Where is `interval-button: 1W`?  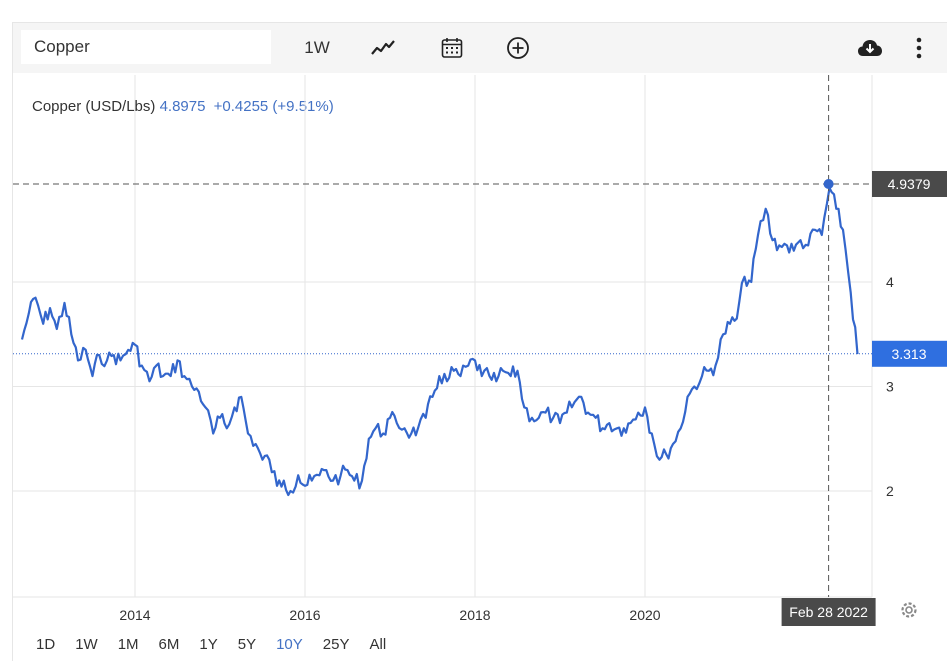
interval-button: 1W is located at coordinates (317, 47).